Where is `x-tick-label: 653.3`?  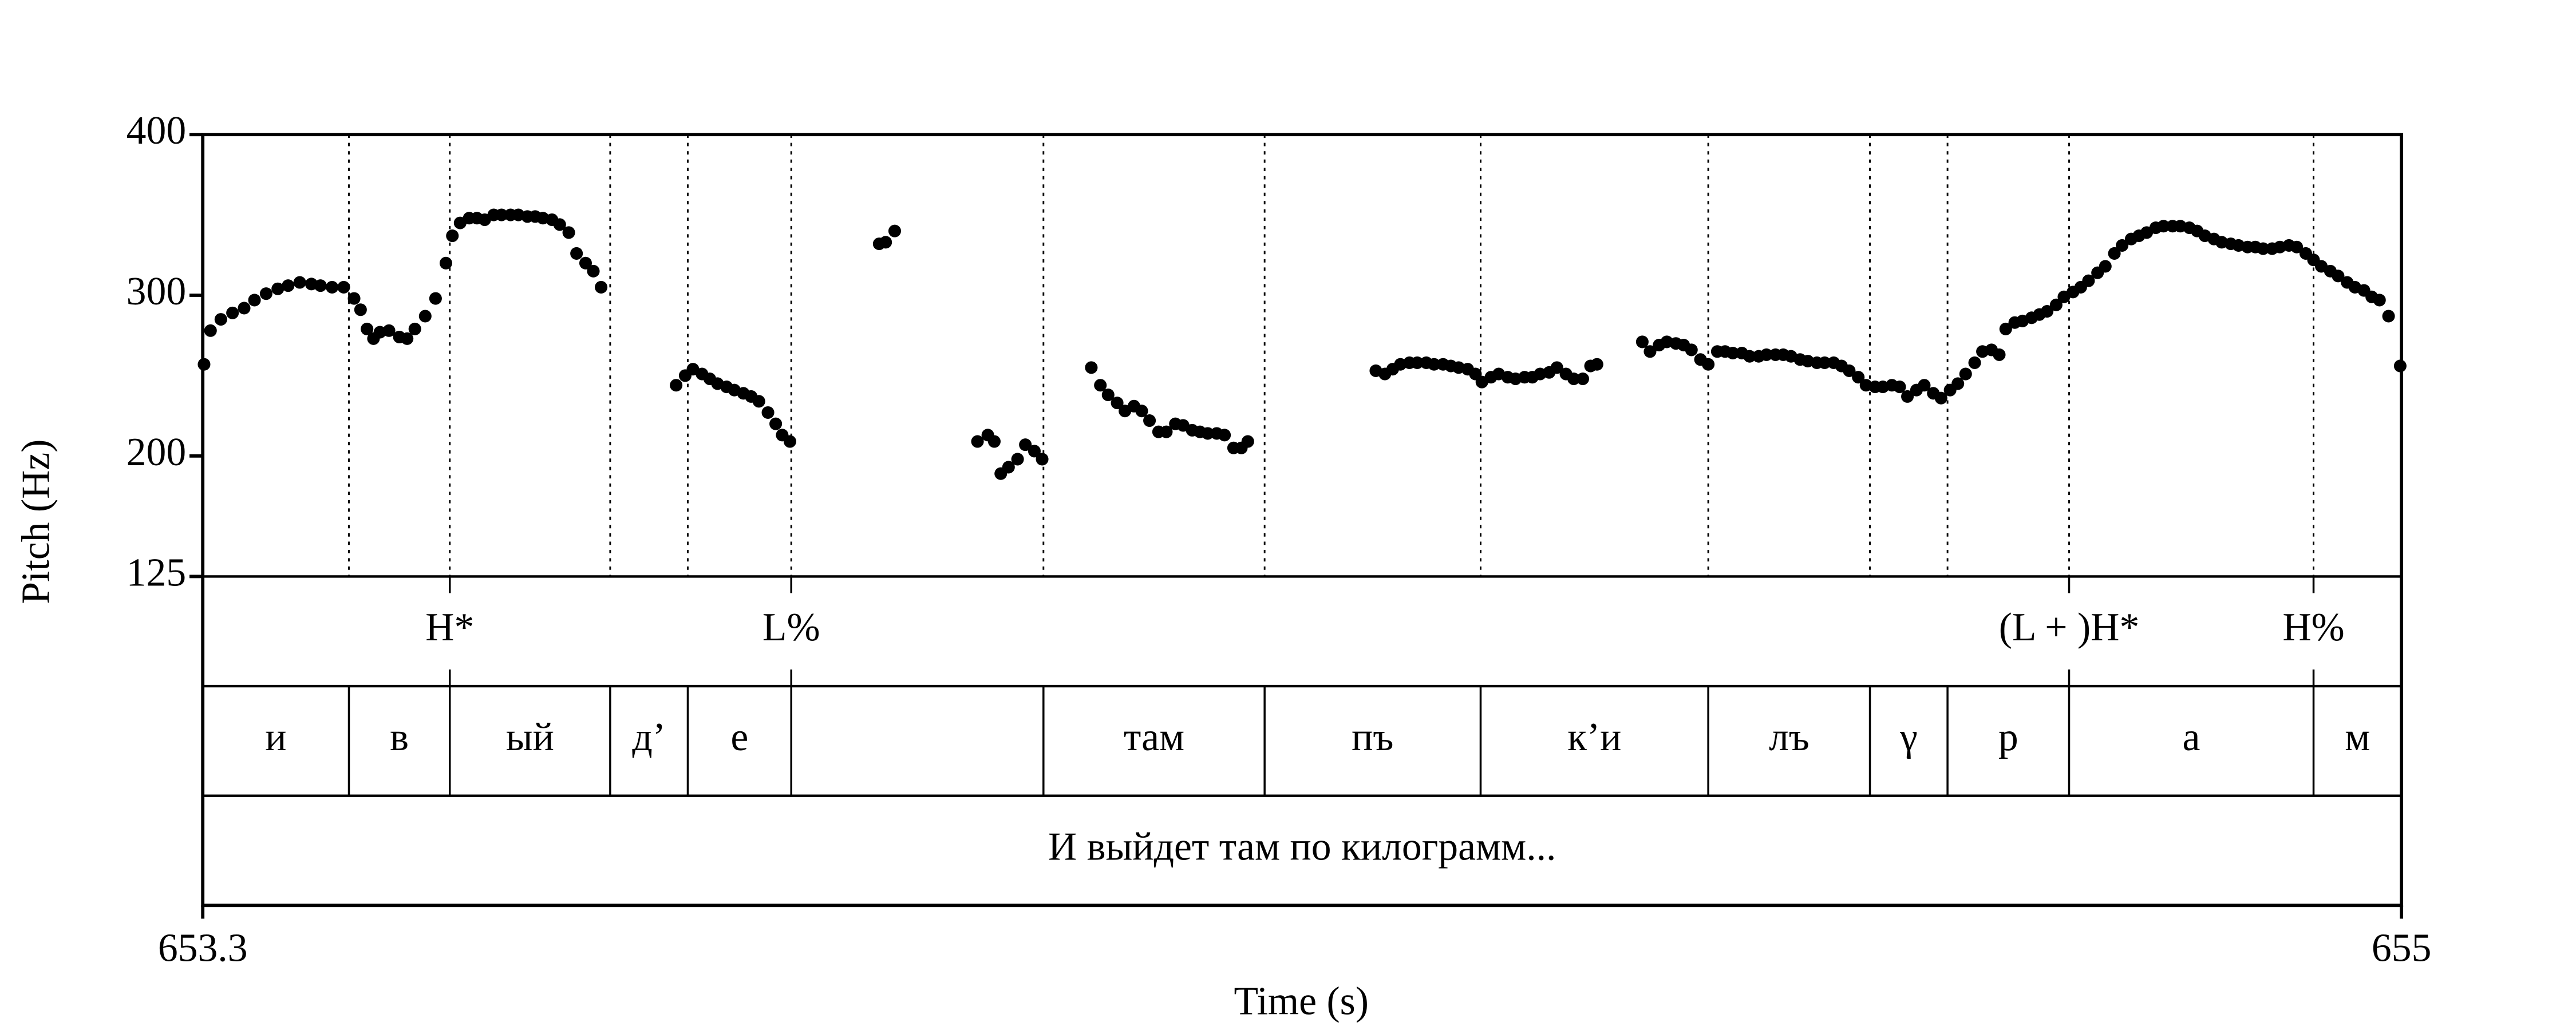
x-tick-label: 653.3 is located at coordinates (203, 948).